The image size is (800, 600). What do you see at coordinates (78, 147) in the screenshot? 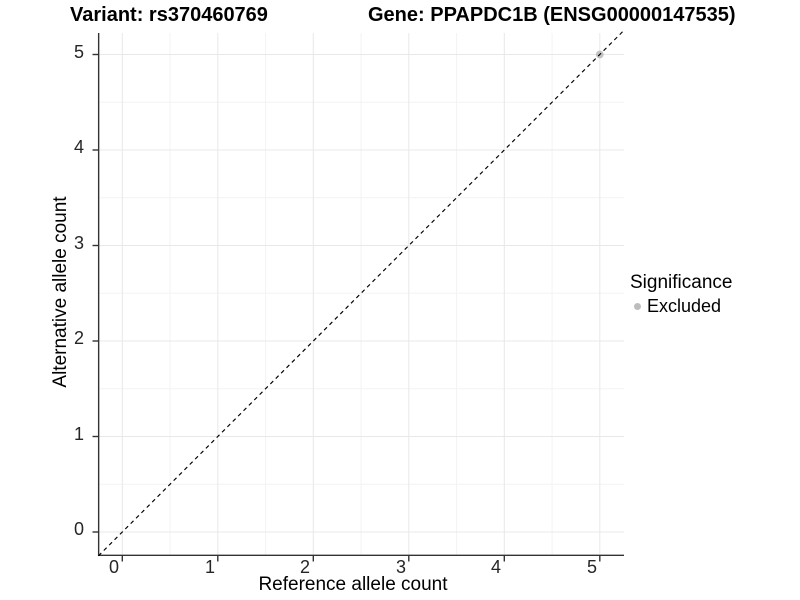
I see `y-tick-label: 4` at bounding box center [78, 147].